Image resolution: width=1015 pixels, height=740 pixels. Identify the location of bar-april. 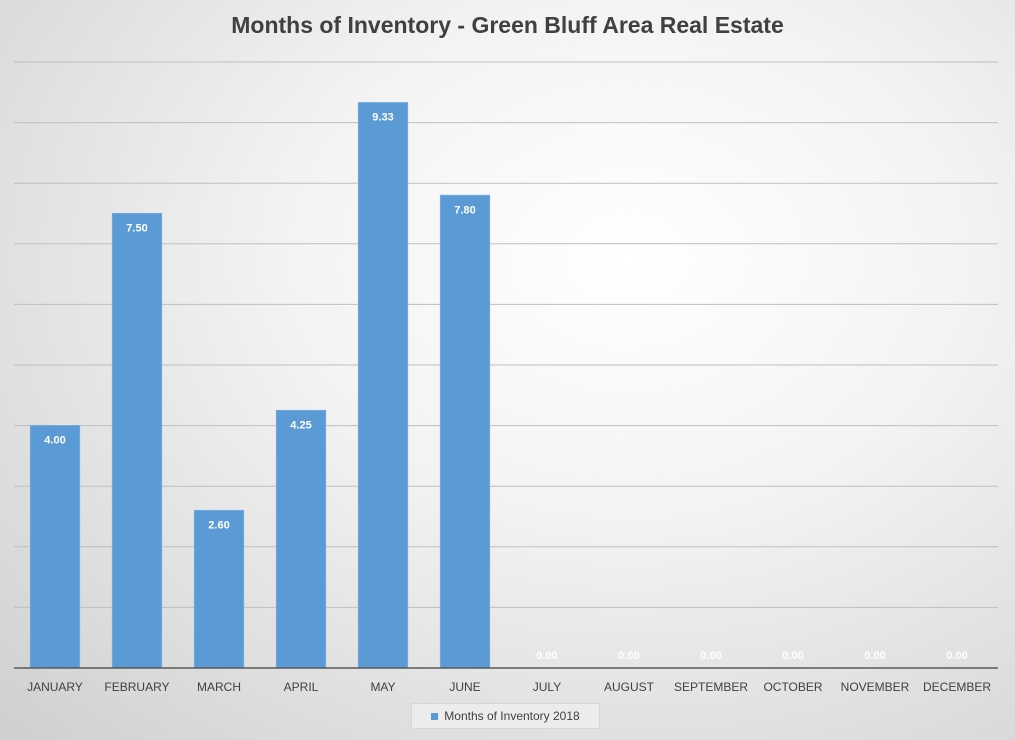
(301, 539).